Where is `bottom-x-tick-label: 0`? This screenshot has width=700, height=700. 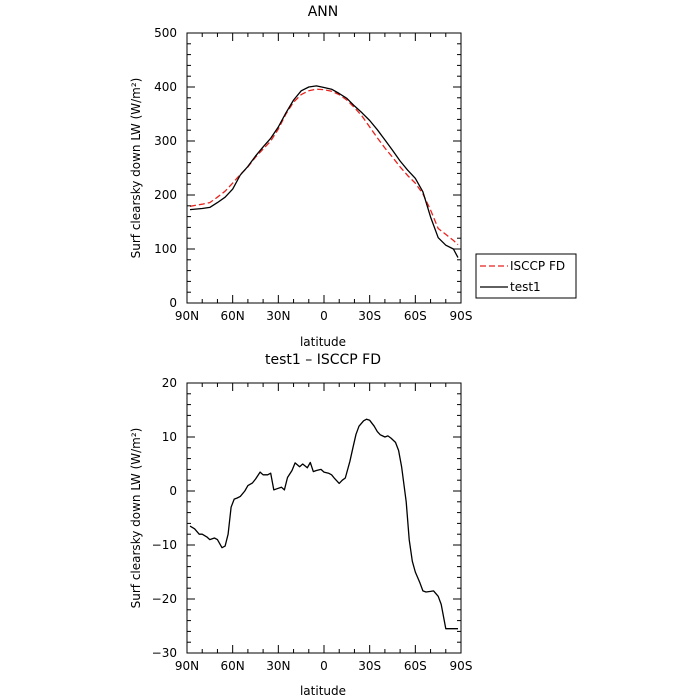 bottom-x-tick-label: 0 is located at coordinates (324, 666).